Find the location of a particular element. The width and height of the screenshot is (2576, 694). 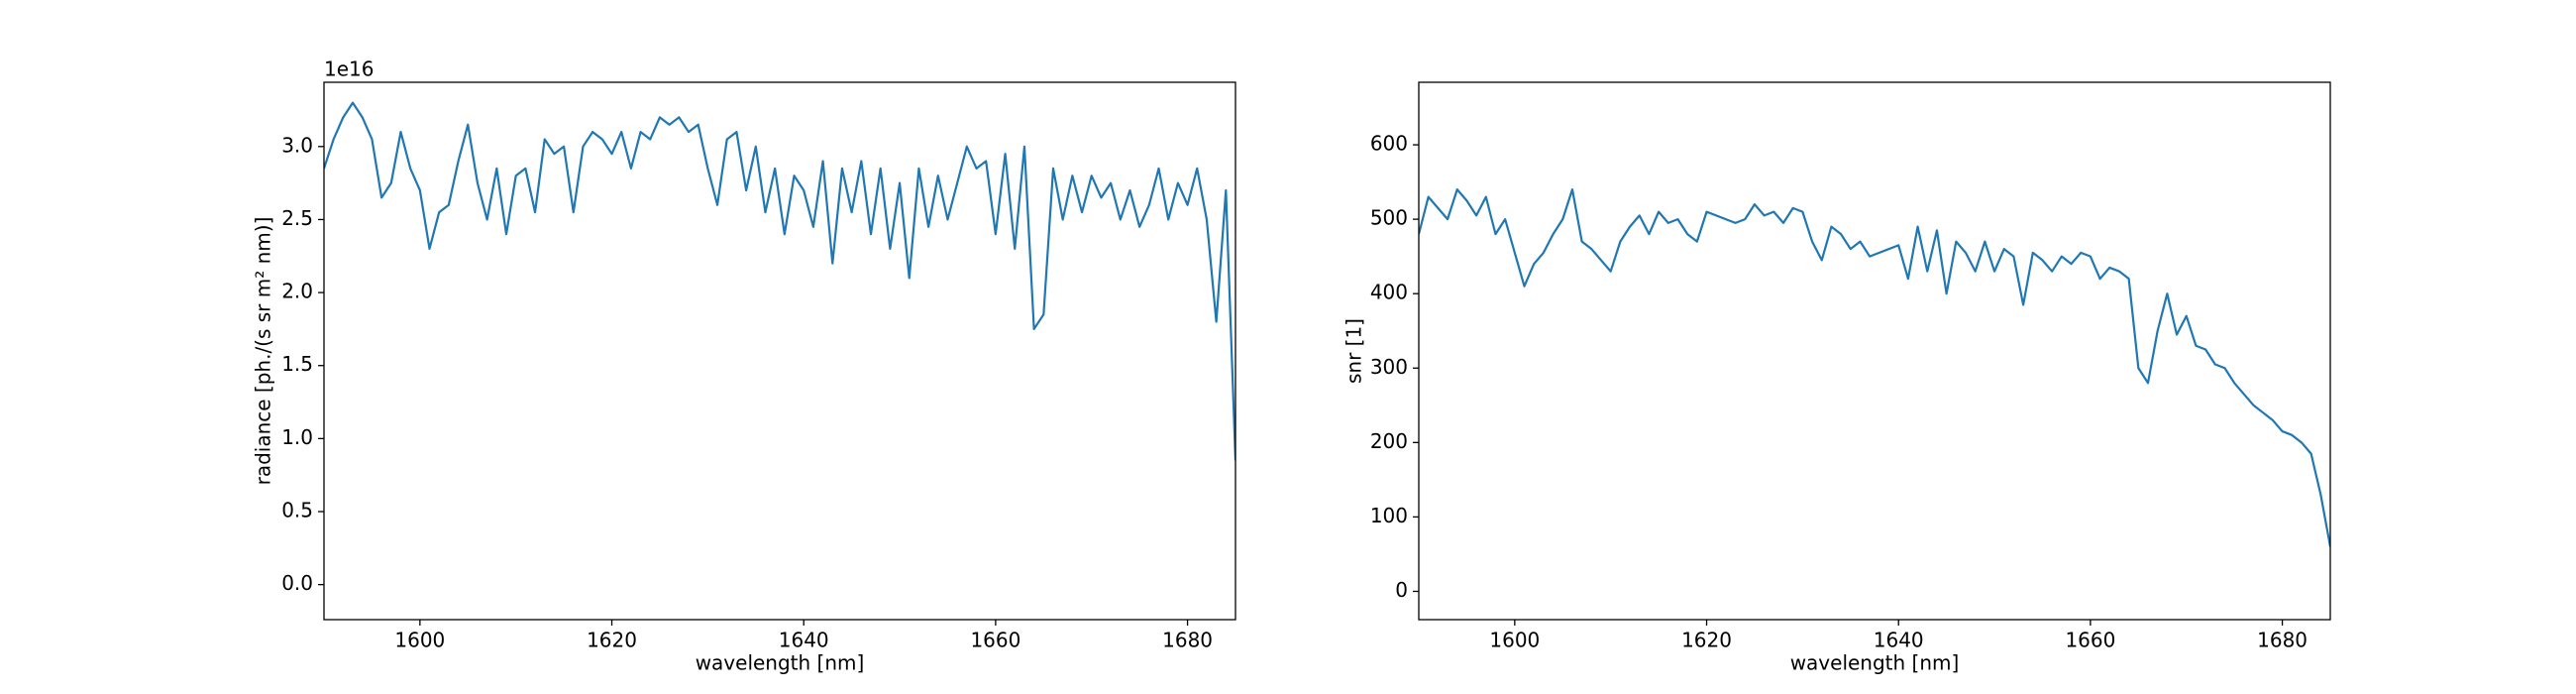

offset-text: 1e16 is located at coordinates (349, 69).